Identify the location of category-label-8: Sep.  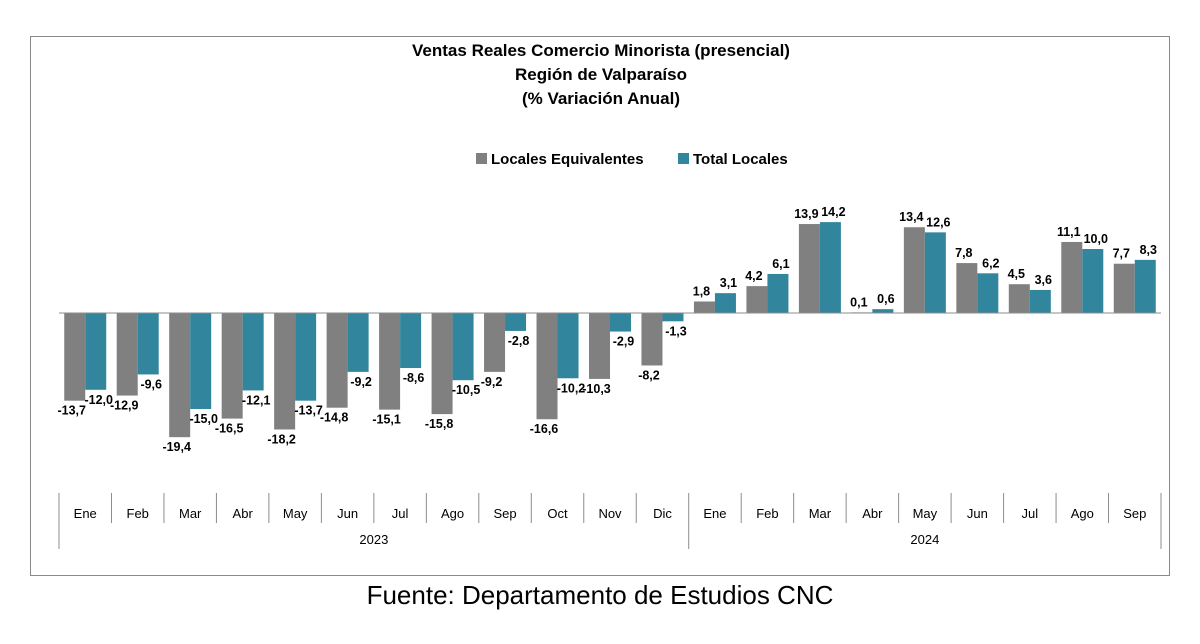
(504, 513).